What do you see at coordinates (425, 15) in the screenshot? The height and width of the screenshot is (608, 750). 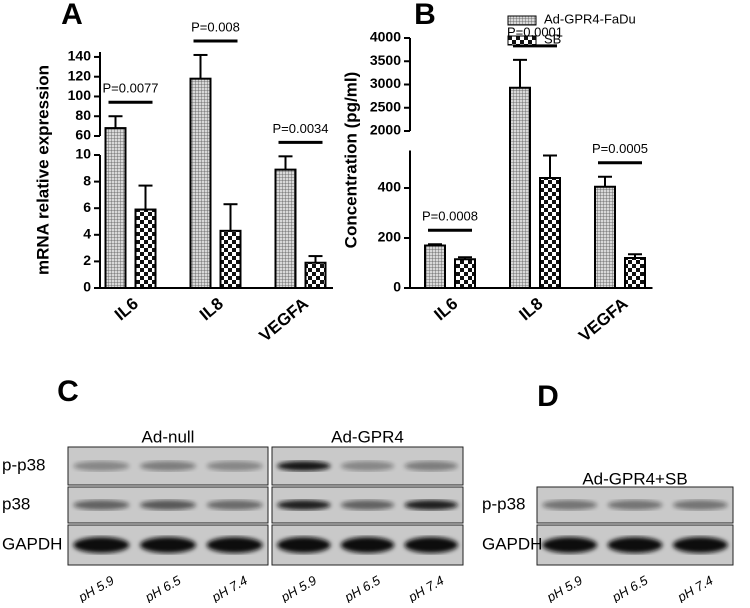 I see `panel-letter: B` at bounding box center [425, 15].